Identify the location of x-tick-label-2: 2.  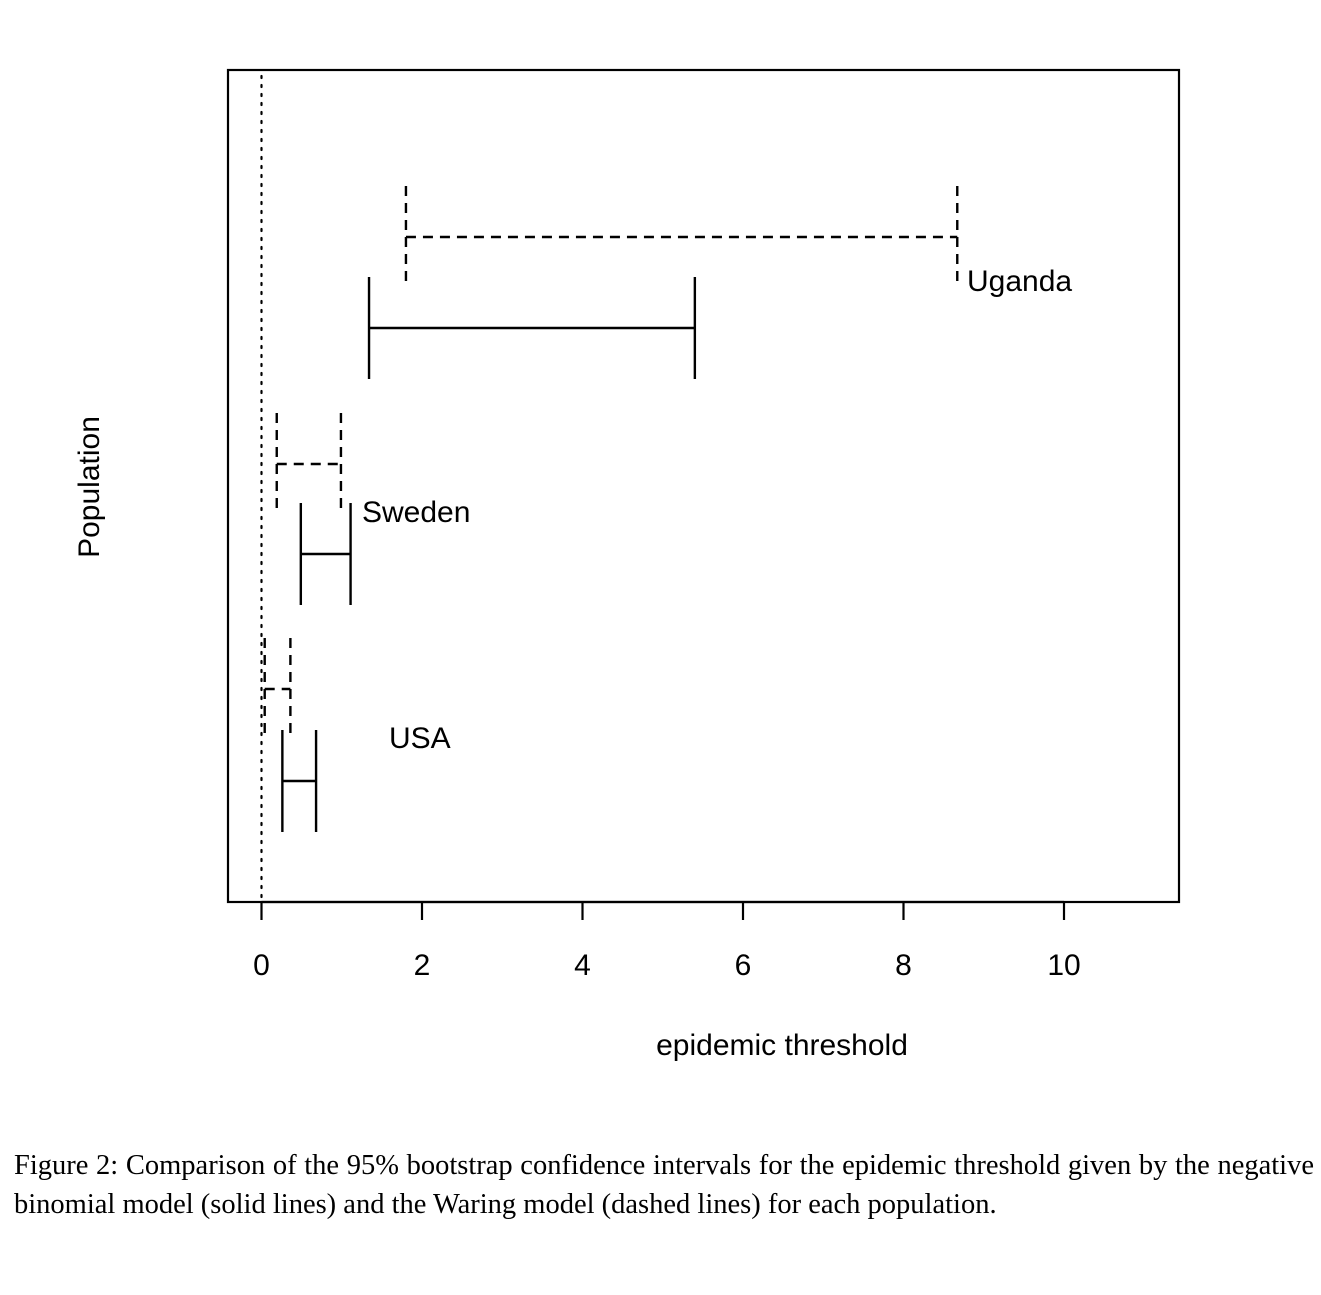
(422, 965).